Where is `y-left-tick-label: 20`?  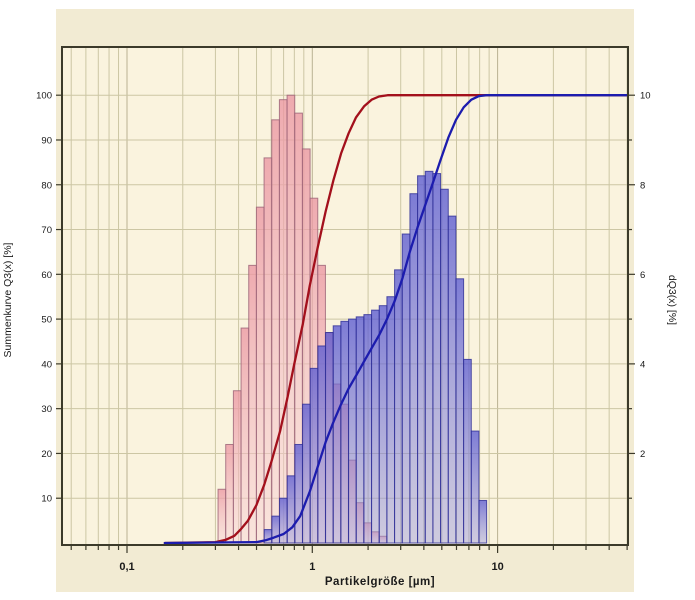
y-left-tick-label: 20 is located at coordinates (46, 454).